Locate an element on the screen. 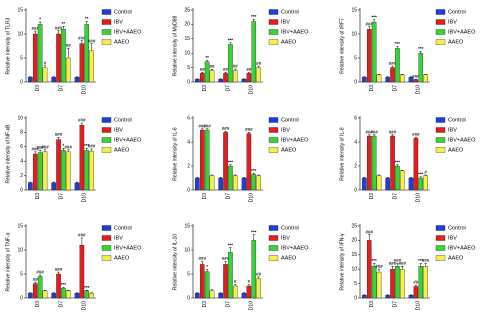 The height and width of the screenshot is (325, 500). y-axis-label: Relative intensity of IFN-γ is located at coordinates (342, 261).